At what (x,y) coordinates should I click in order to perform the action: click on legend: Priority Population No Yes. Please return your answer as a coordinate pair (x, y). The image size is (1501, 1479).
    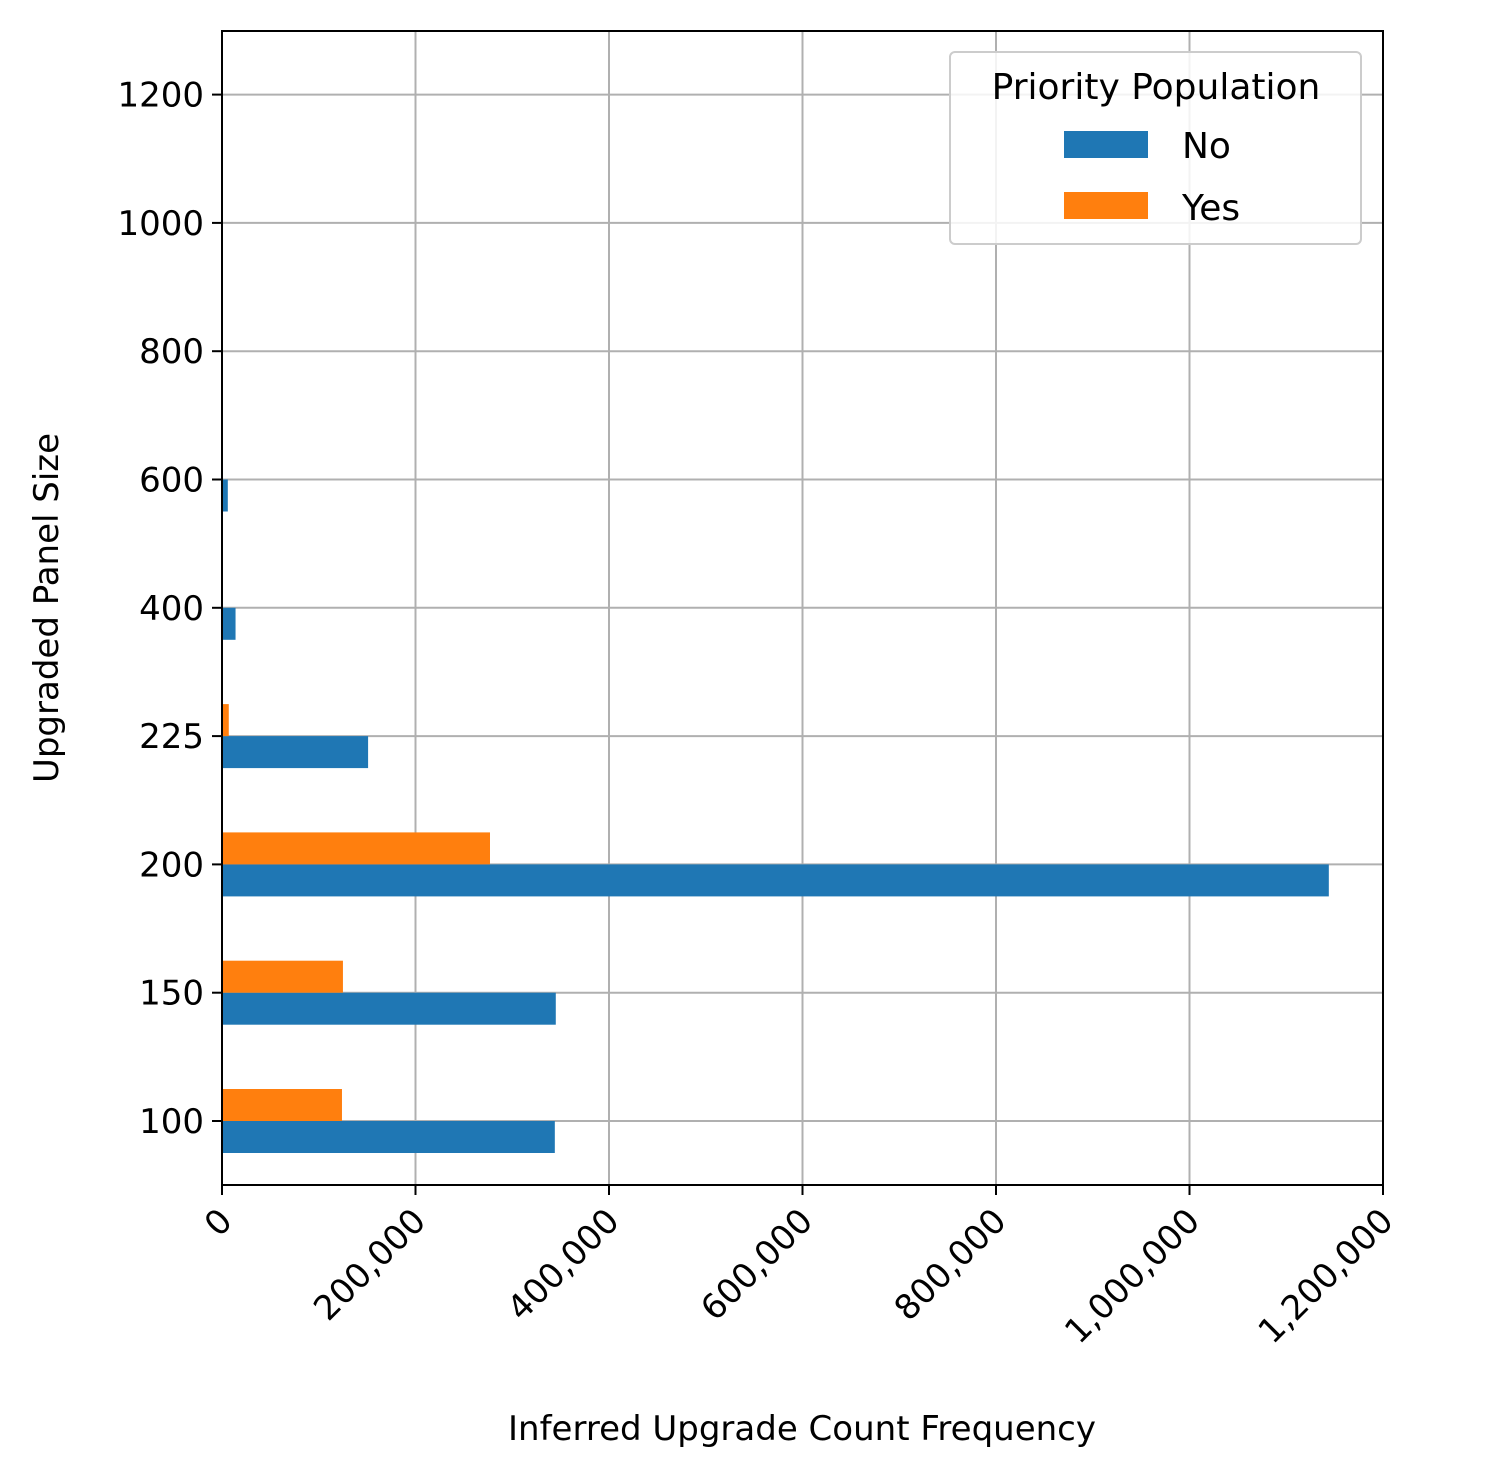
    Looking at the image, I should click on (1155, 148).